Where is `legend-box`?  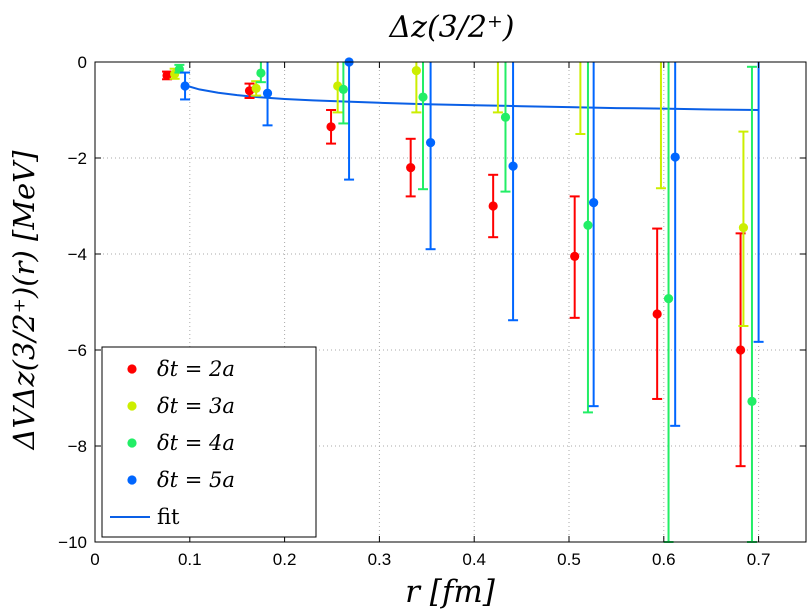 legend-box is located at coordinates (209, 442).